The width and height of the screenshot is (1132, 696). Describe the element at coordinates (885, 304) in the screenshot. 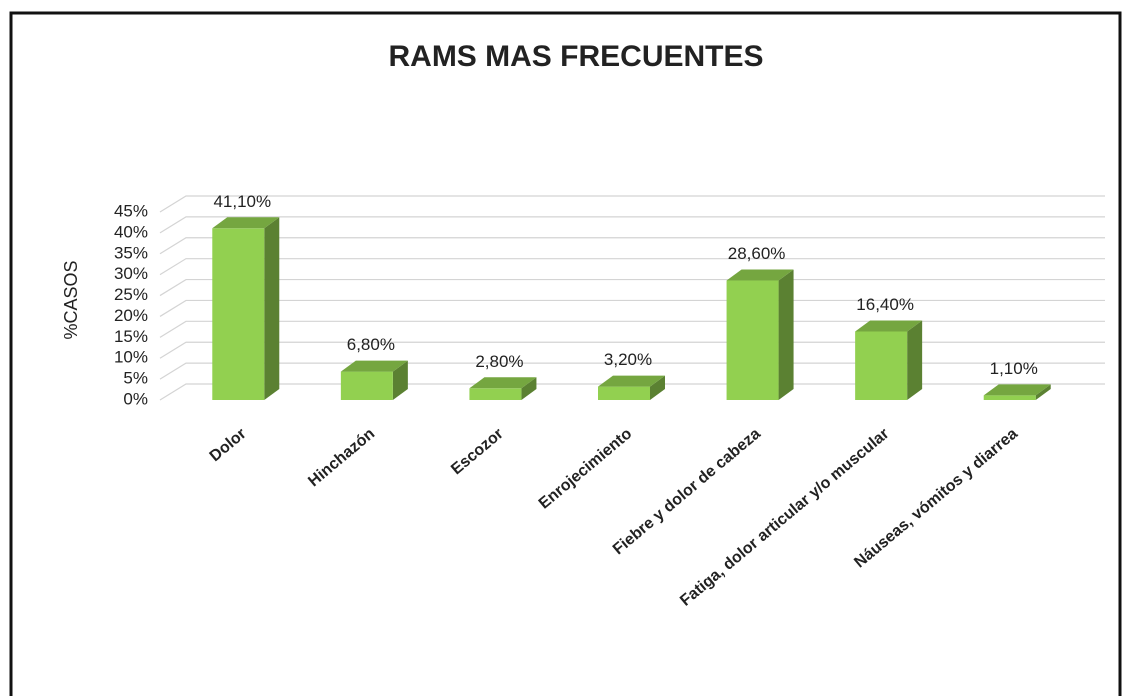

I see `data-label: 16,40%` at that location.